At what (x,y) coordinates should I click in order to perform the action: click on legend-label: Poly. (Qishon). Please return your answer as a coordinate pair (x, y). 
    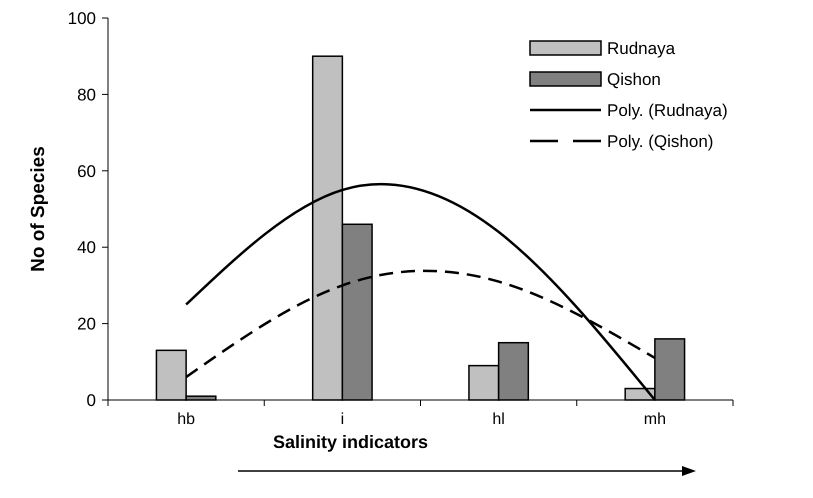
    Looking at the image, I should click on (660, 141).